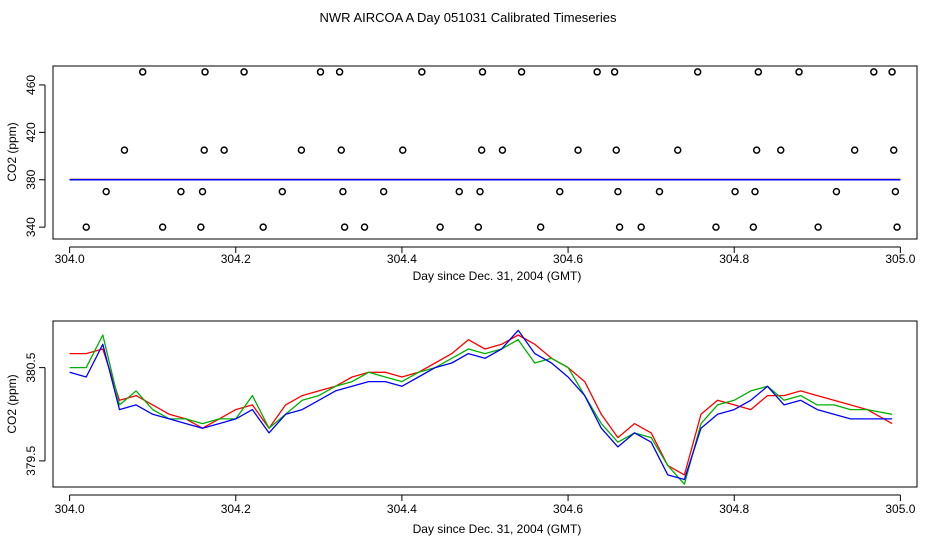 The height and width of the screenshot is (540, 936). I want to click on y-tick-label: 380.5, so click(31, 367).